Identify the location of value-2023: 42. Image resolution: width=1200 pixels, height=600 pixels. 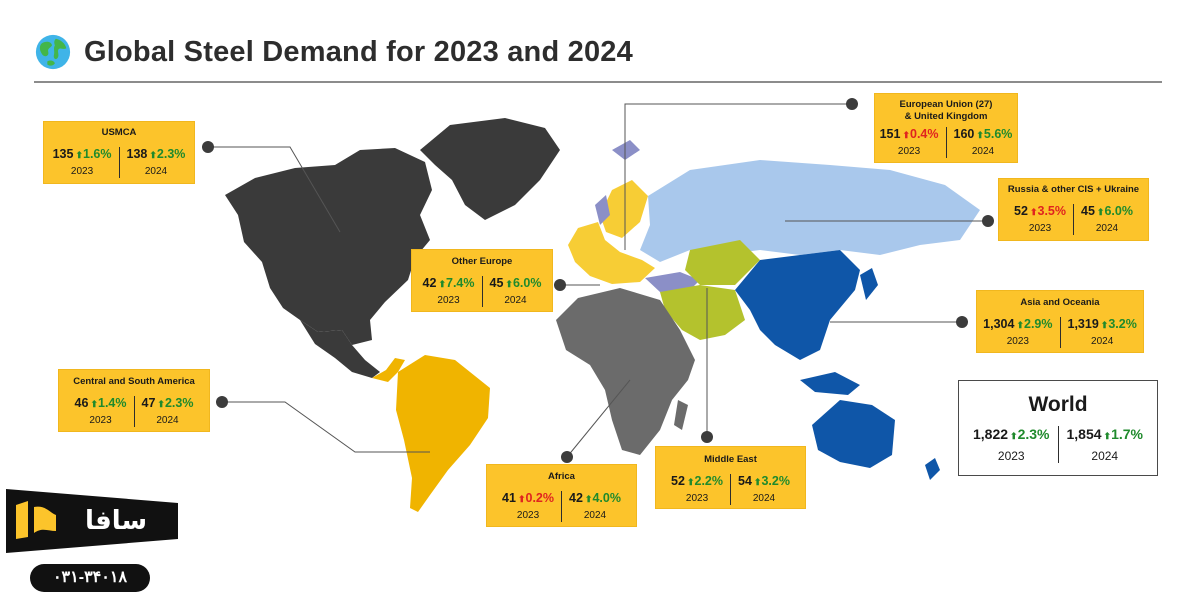
(429, 283).